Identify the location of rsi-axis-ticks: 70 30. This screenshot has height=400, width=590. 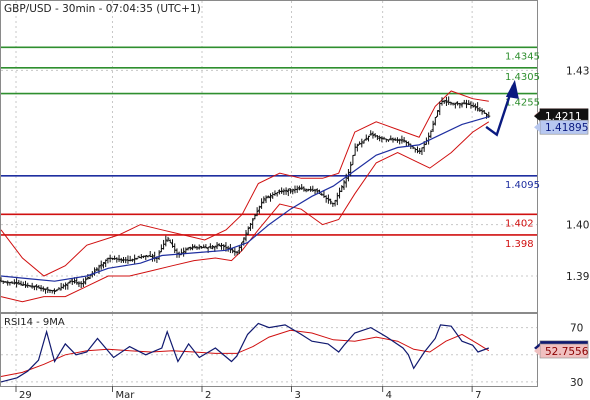
(576, 356).